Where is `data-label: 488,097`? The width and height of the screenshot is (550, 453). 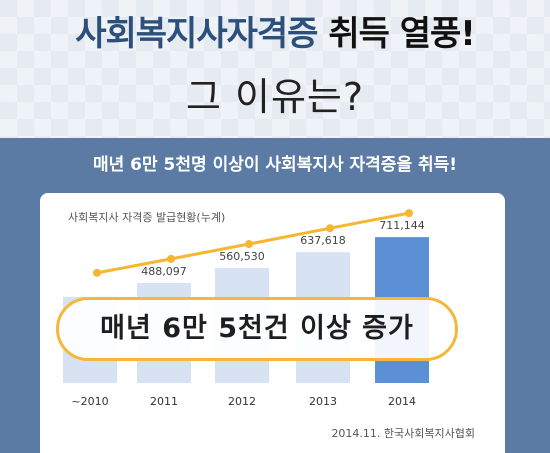
data-label: 488,097 is located at coordinates (164, 271).